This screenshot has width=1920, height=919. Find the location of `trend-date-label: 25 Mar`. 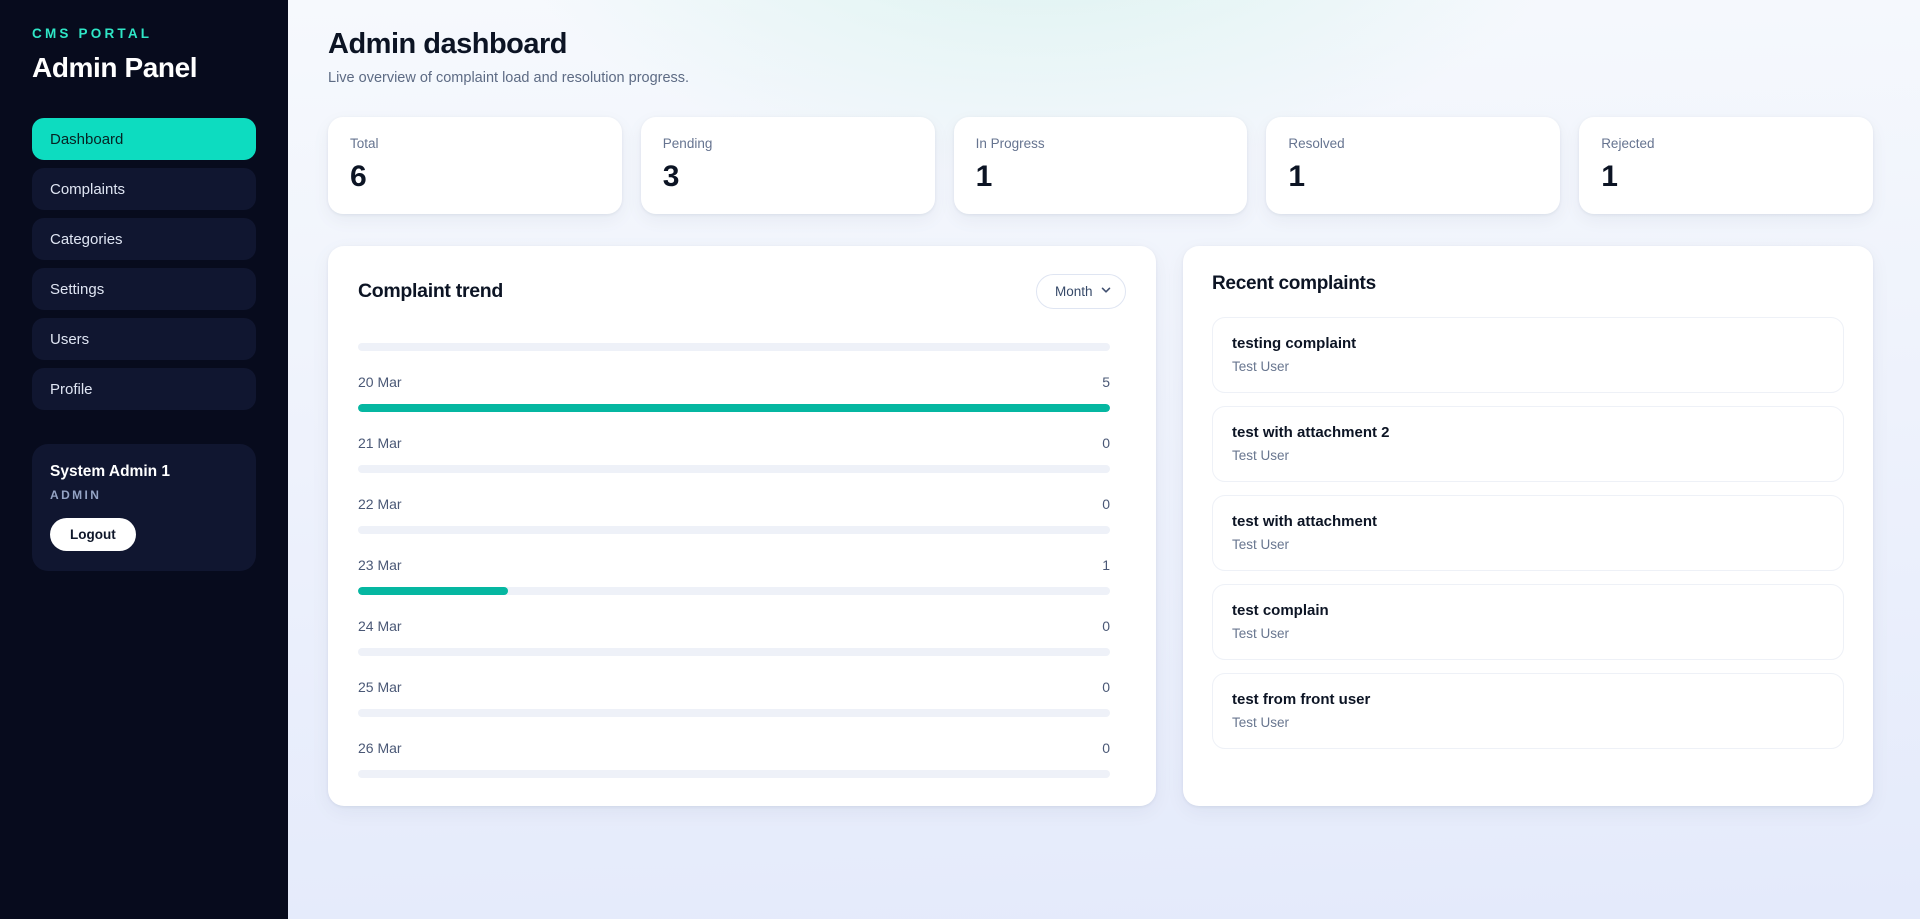

trend-date-label: 25 Mar is located at coordinates (380, 687).